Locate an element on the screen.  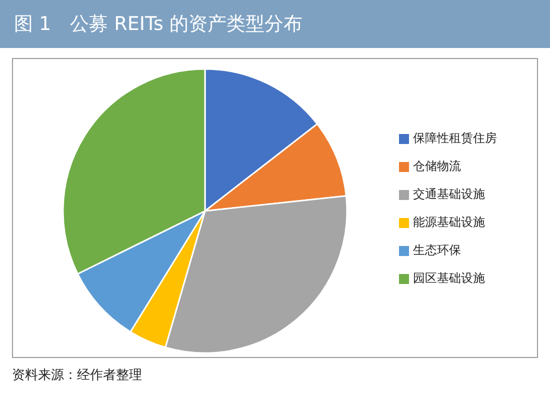
chart-title: 图 1 公募 REITs 的资产类型分布 is located at coordinates (275, 24).